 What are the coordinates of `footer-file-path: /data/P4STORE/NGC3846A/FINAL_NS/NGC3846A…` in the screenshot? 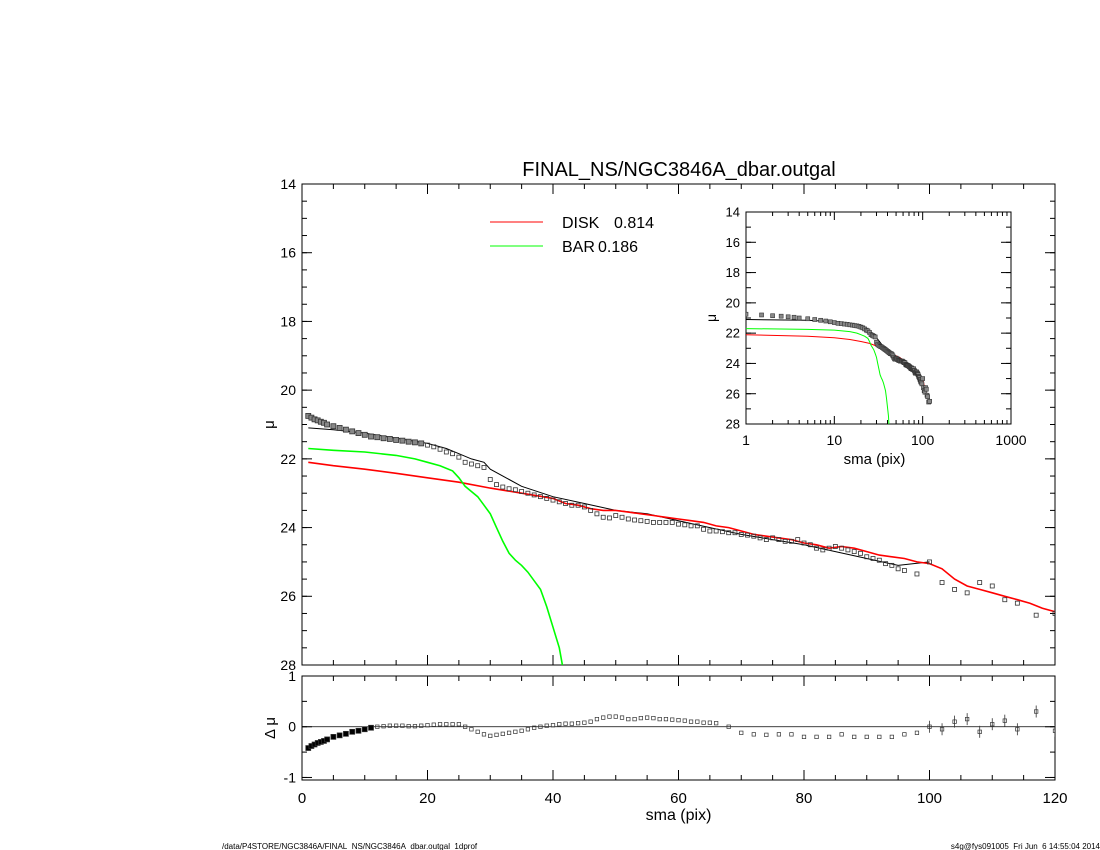 It's located at (350, 846).